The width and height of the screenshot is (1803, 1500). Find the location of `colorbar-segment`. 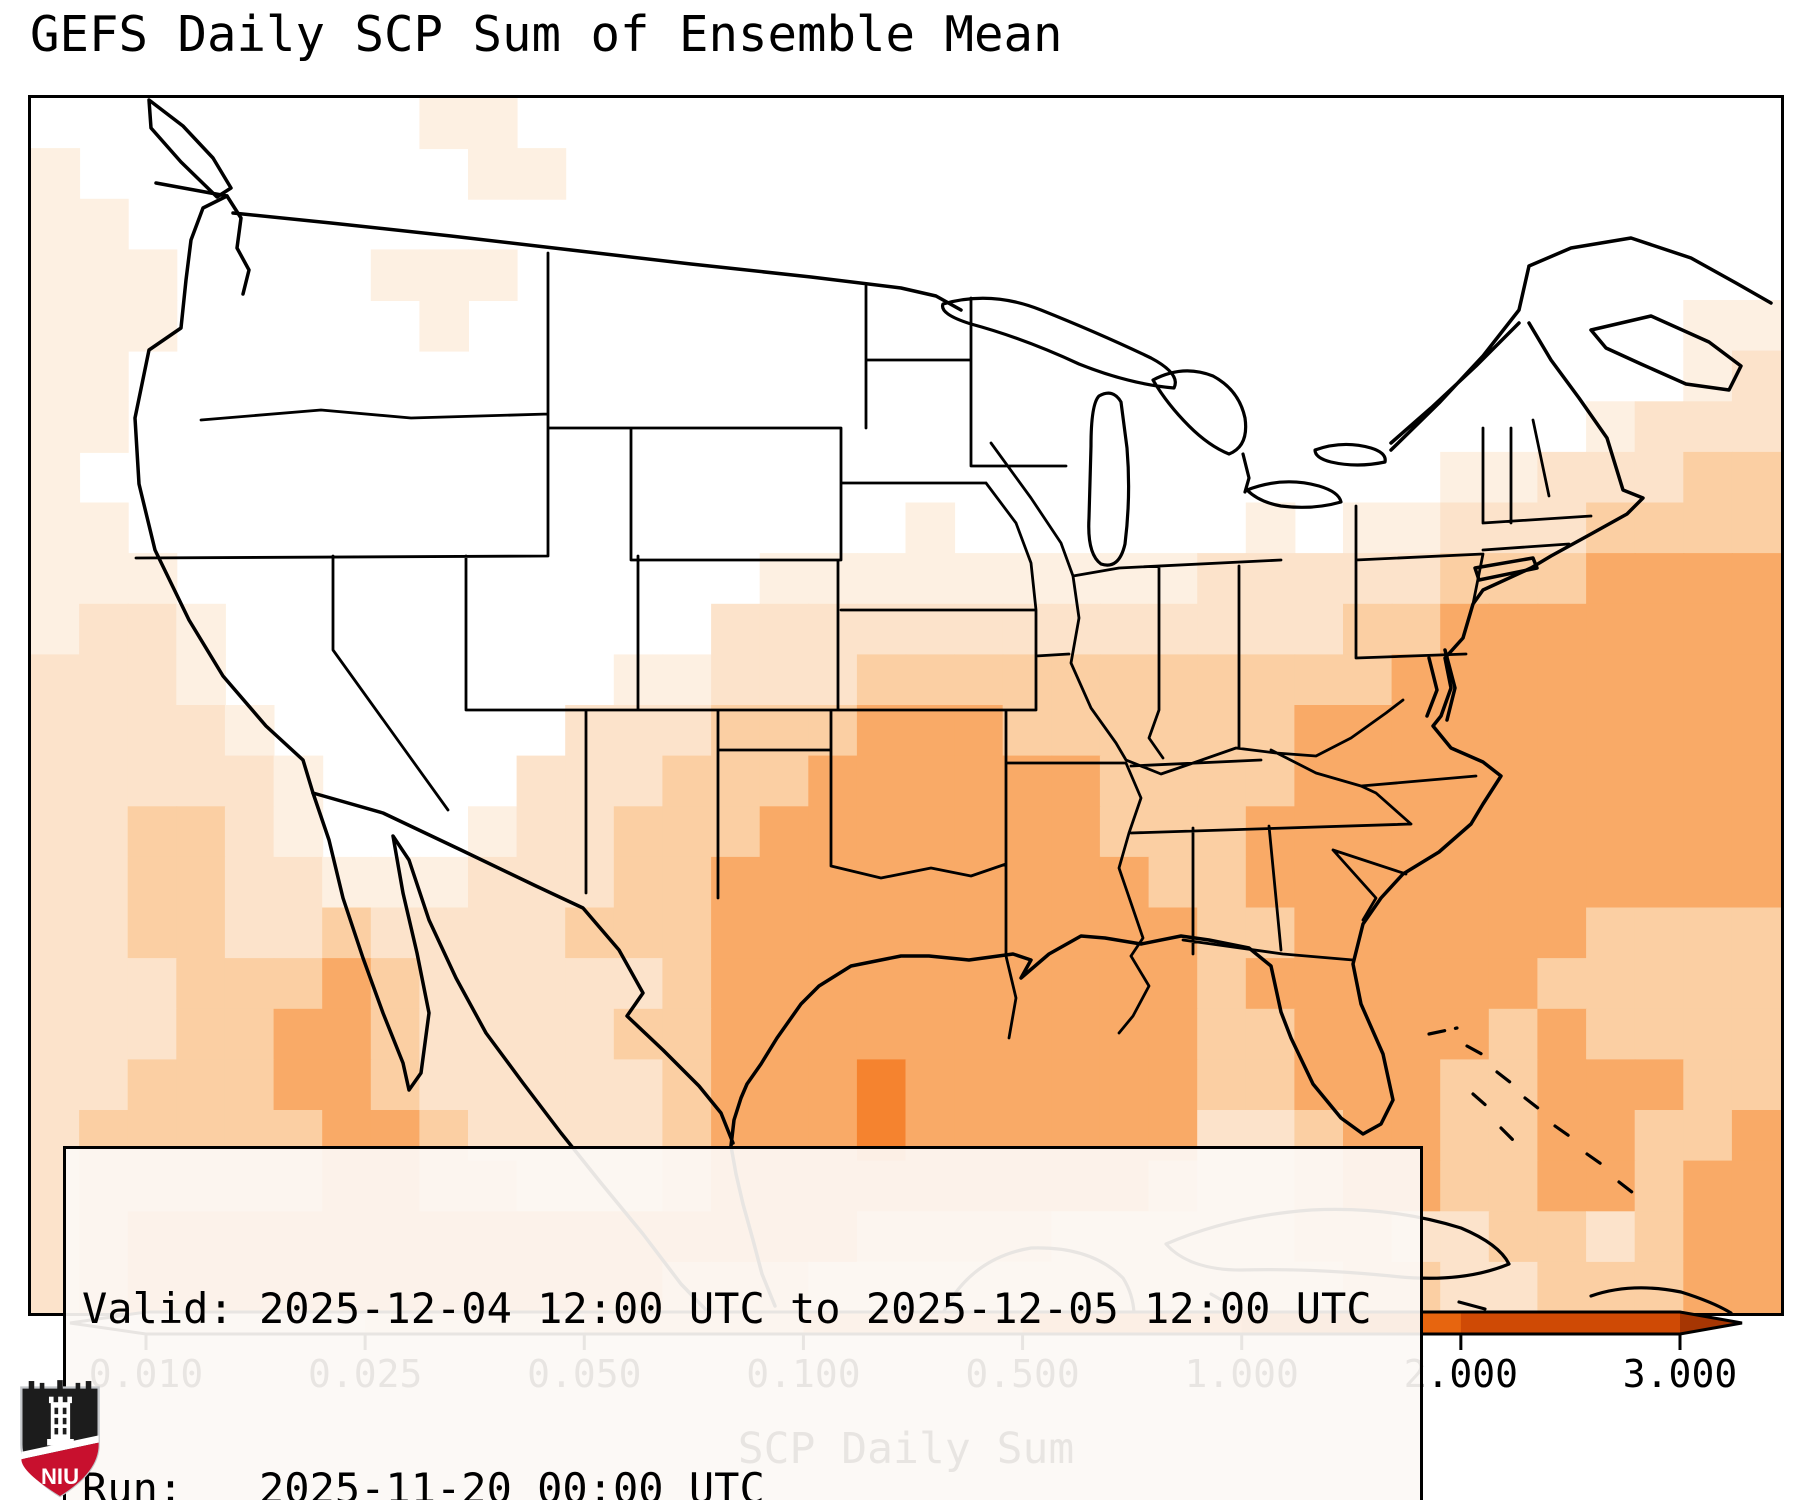

colorbar-segment is located at coordinates (1570, 1323).